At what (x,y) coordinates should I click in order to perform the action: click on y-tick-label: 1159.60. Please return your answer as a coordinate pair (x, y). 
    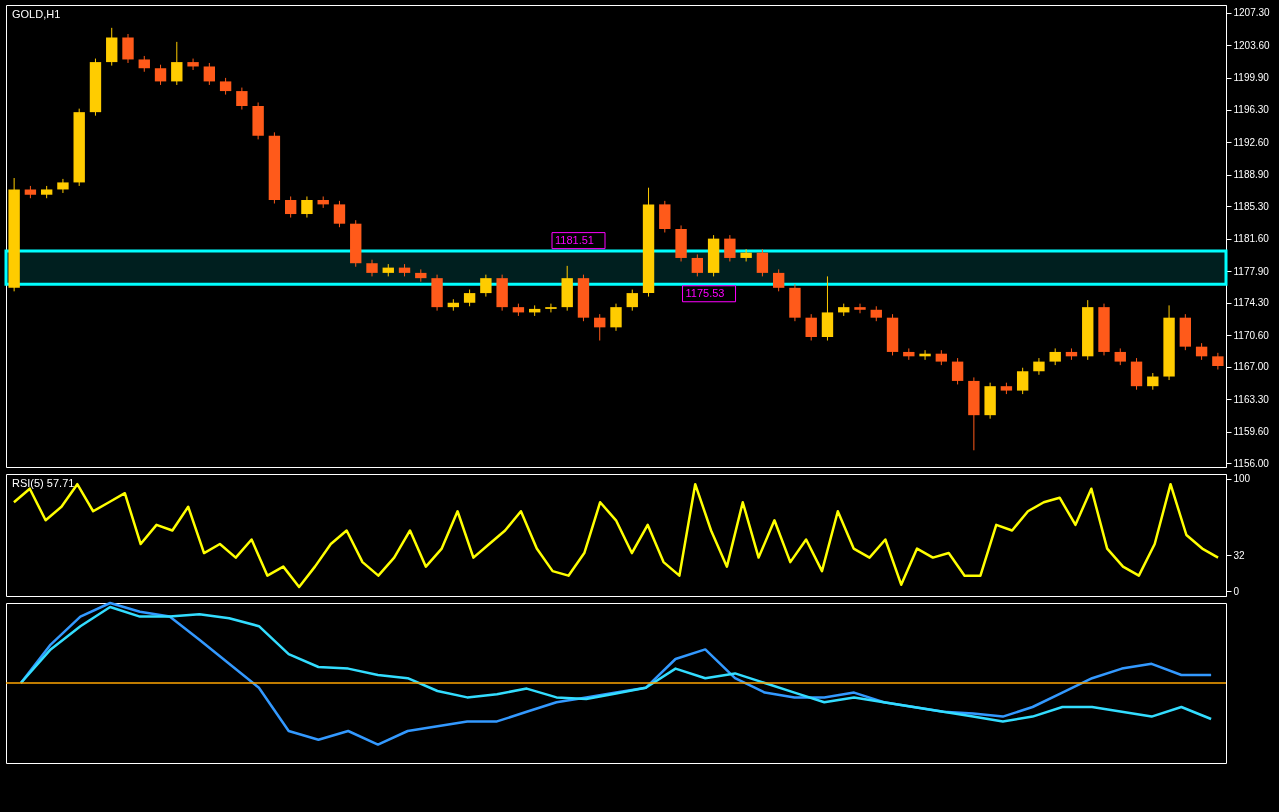
    Looking at the image, I should click on (1251, 432).